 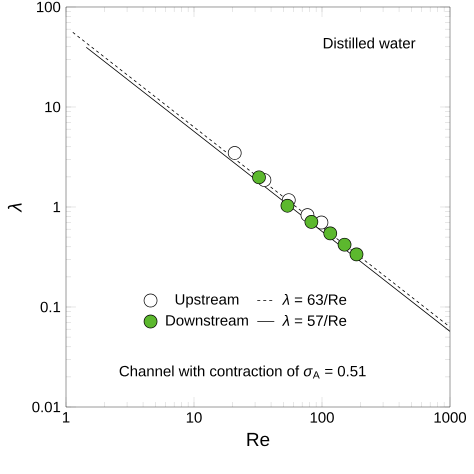 I want to click on y-tick-label: 100, so click(x=48, y=7).